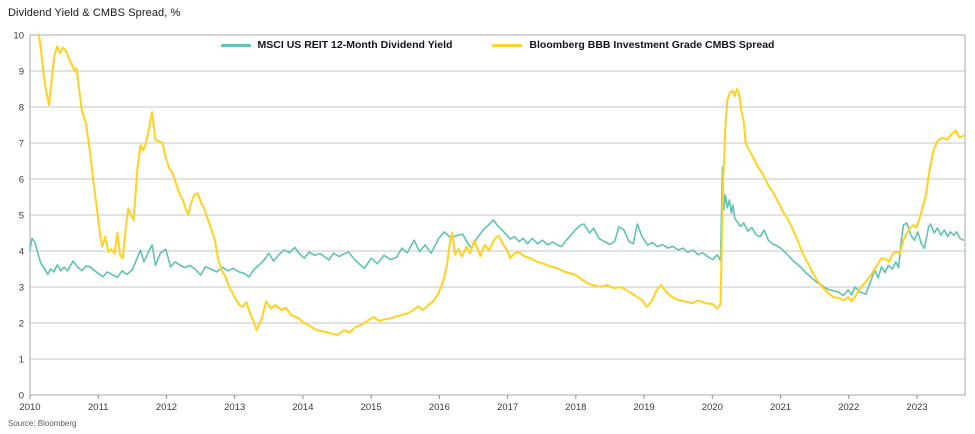 This screenshot has height=434, width=975. I want to click on x-tick-label: 2013, so click(234, 407).